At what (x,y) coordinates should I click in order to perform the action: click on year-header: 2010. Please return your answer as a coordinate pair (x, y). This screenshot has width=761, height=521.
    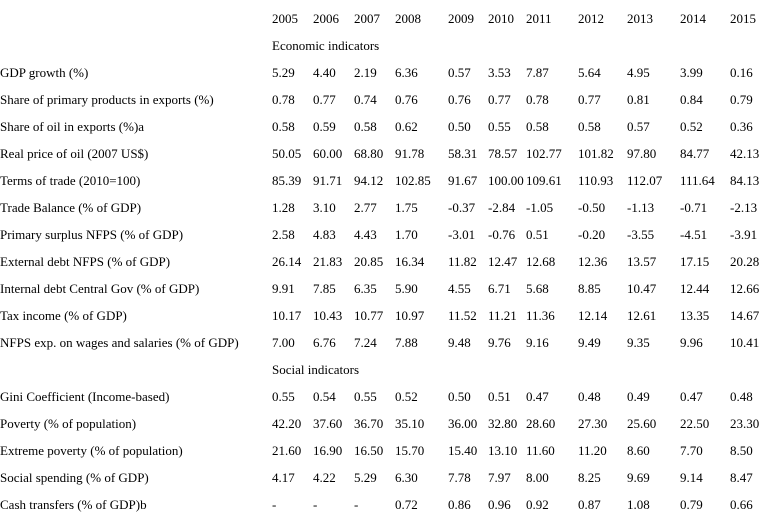
    Looking at the image, I should click on (501, 18).